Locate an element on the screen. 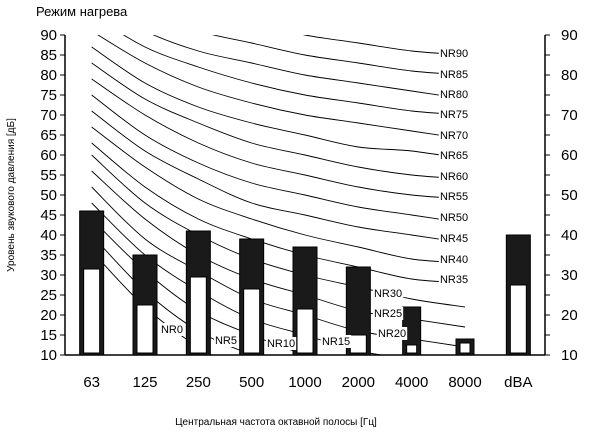 The image size is (596, 436). y-tick-label: 65 is located at coordinates (48, 135).